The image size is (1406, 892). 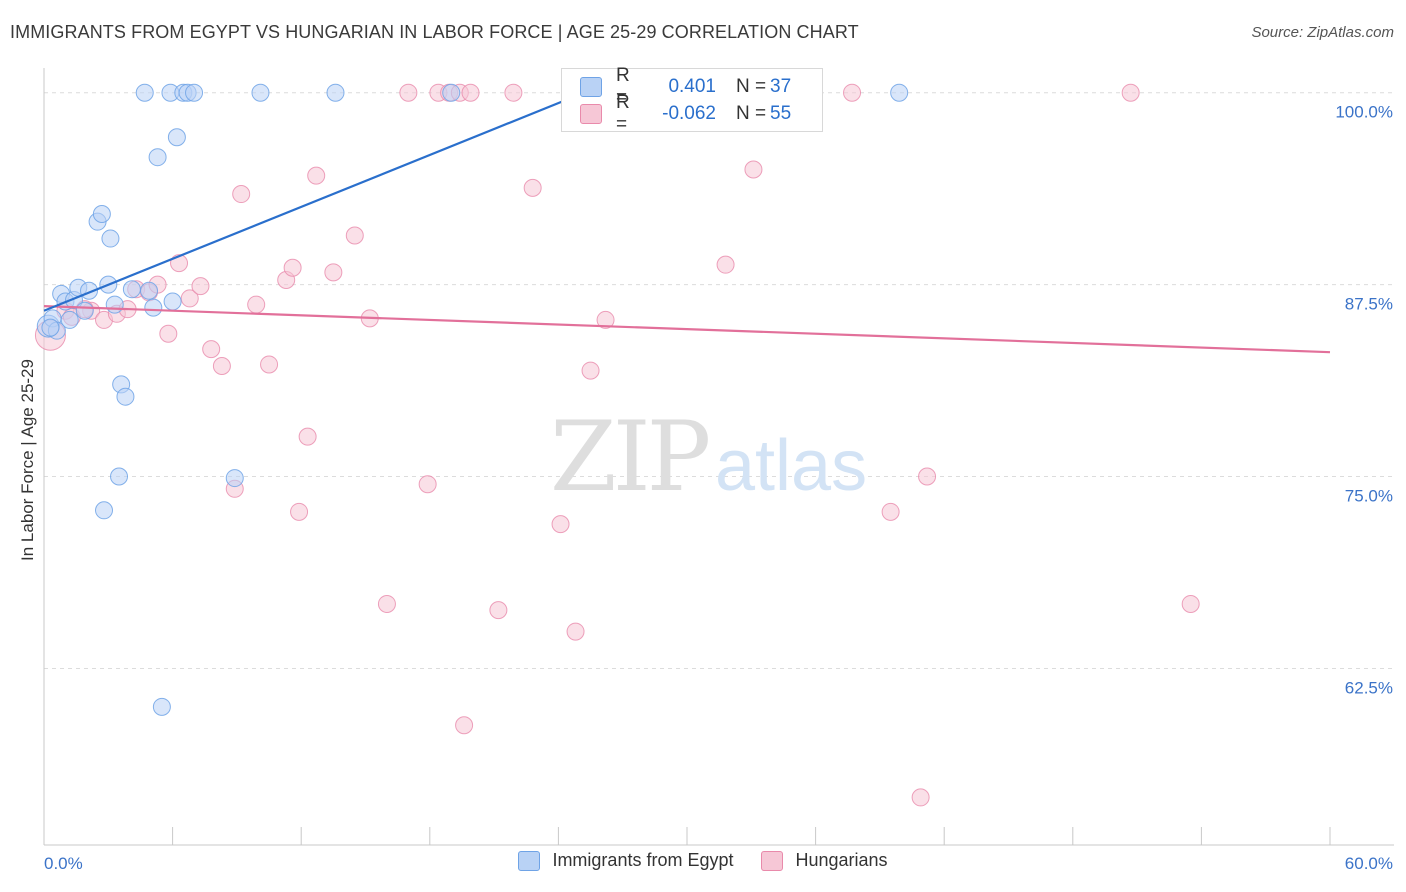 I want to click on hungarians-trend-line, so click(x=687, y=329).